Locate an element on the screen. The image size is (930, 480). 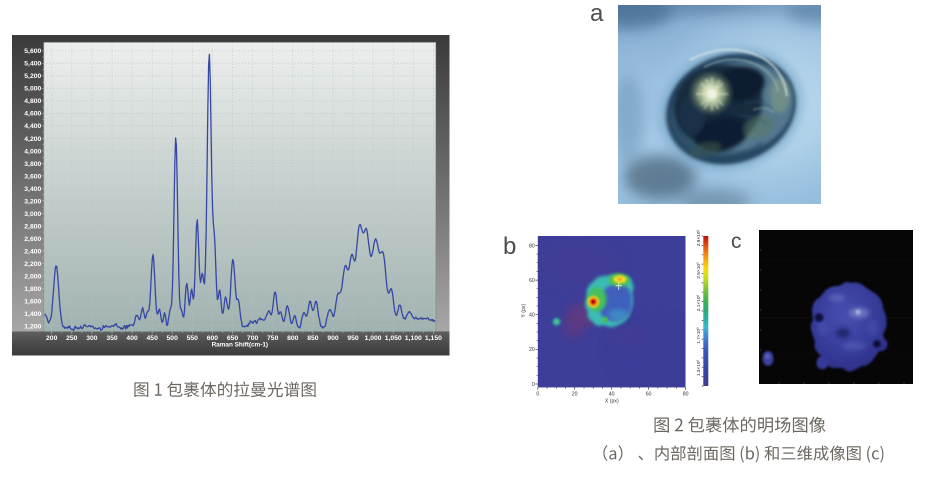
svg-text: 400 is located at coordinates (132, 338).